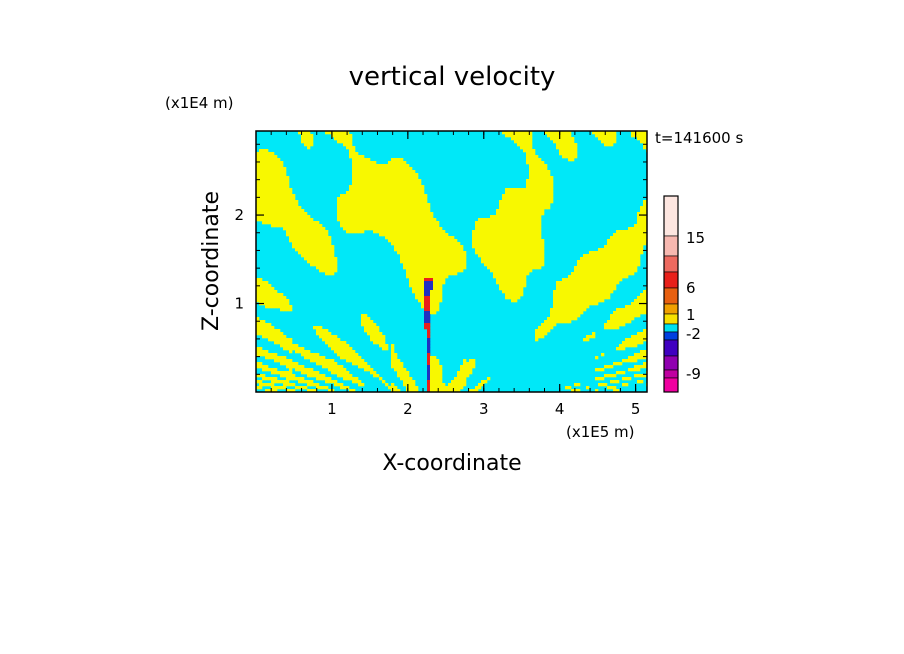 The image size is (904, 654). What do you see at coordinates (693, 334) in the screenshot?
I see `colorbar-label: -2` at bounding box center [693, 334].